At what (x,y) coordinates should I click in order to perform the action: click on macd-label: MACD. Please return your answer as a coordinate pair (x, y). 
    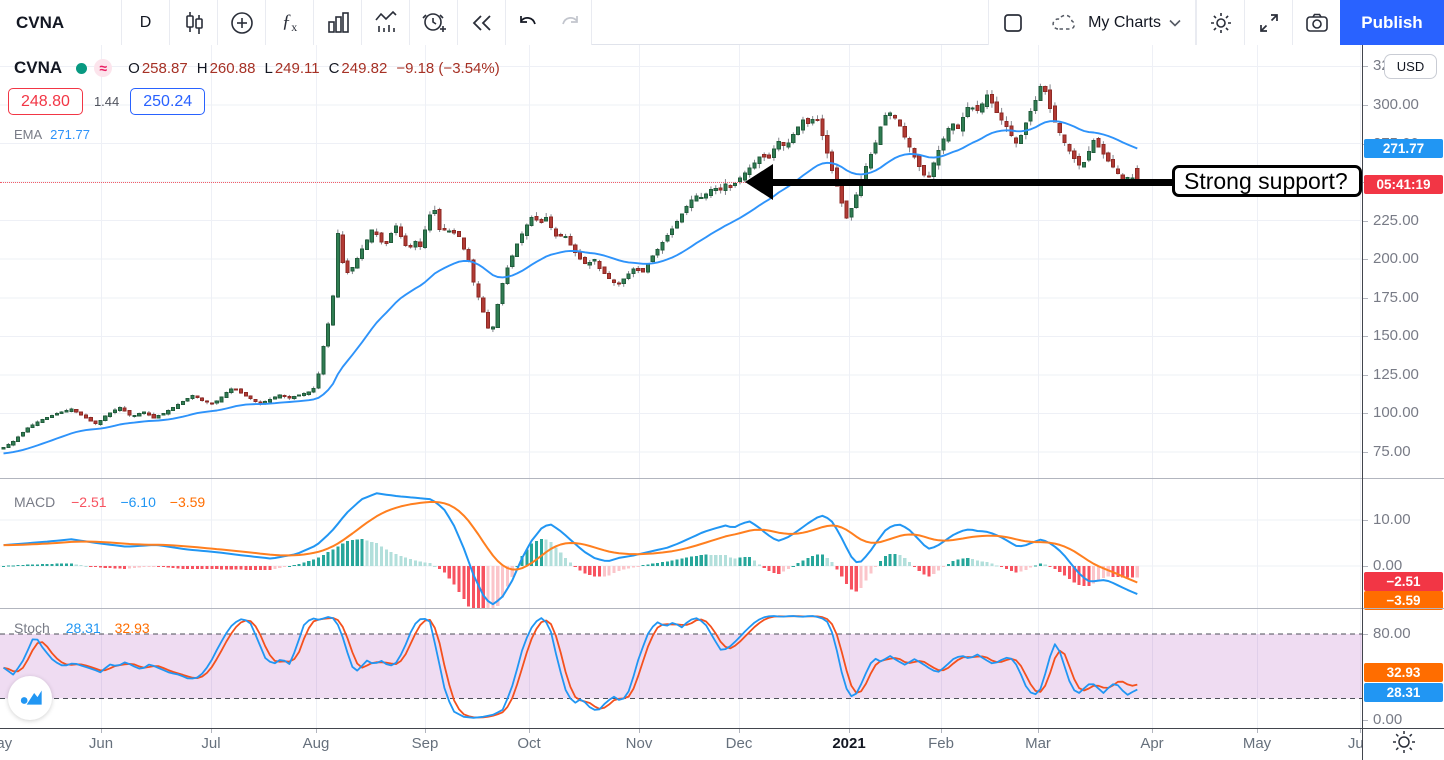
    Looking at the image, I should click on (35, 502).